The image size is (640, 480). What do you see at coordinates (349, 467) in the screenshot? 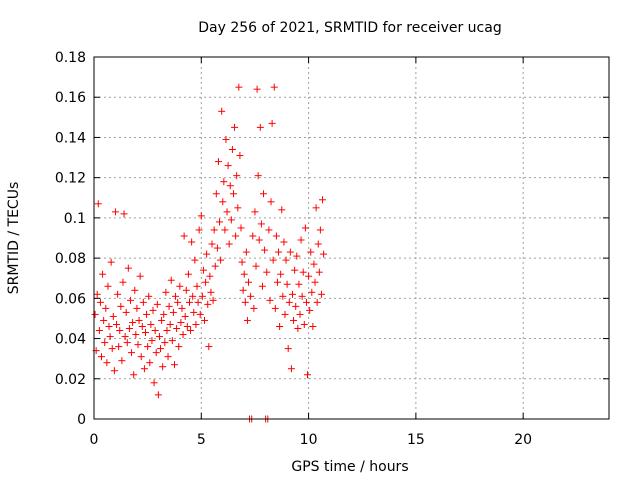
I see `x-axis-label: GPS time / hours` at bounding box center [349, 467].